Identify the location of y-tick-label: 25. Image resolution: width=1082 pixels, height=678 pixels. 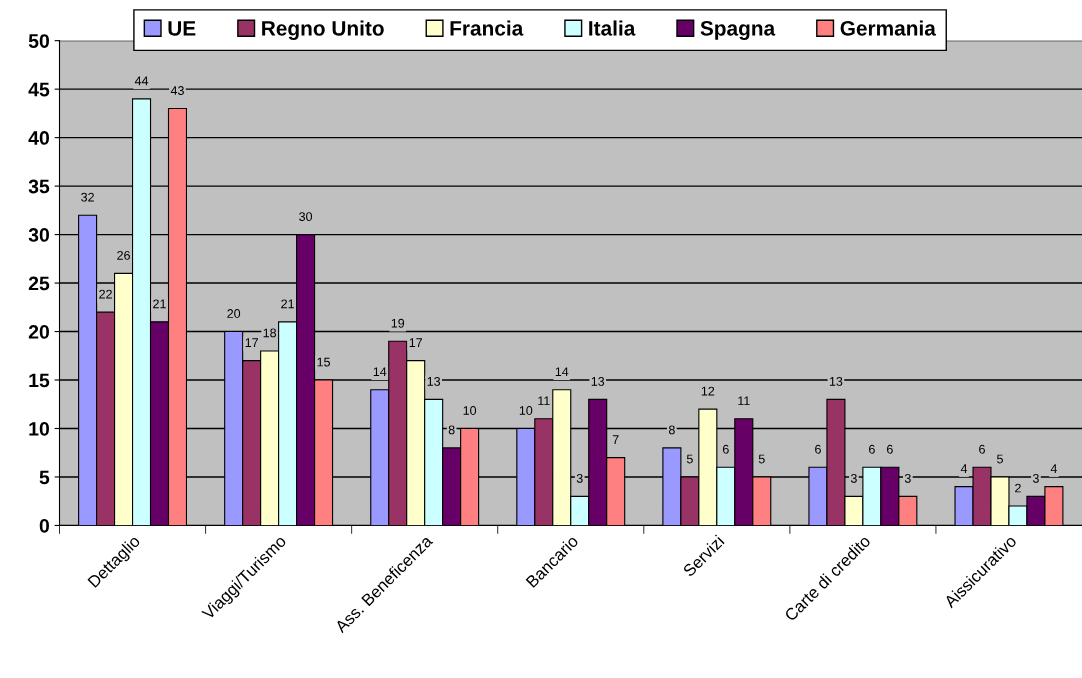
(39, 283).